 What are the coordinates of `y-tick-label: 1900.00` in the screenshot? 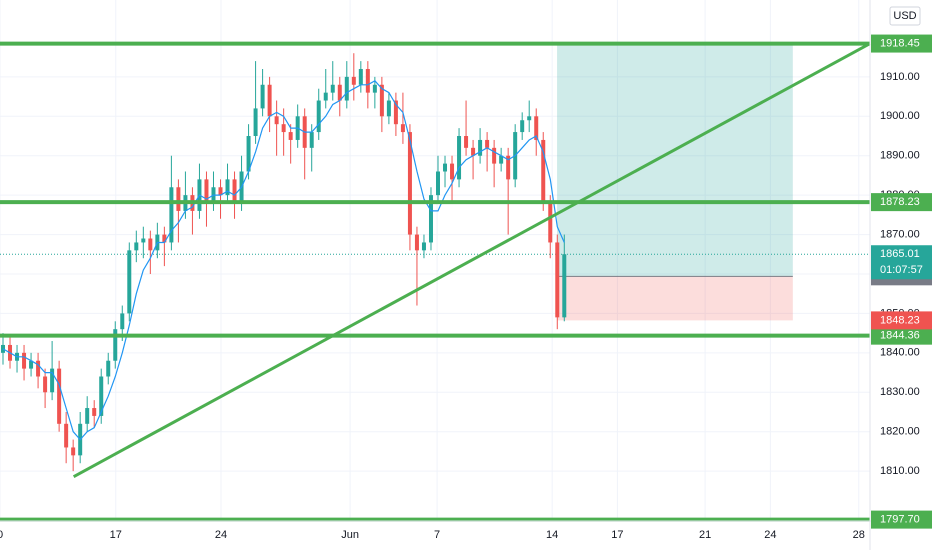 It's located at (900, 116).